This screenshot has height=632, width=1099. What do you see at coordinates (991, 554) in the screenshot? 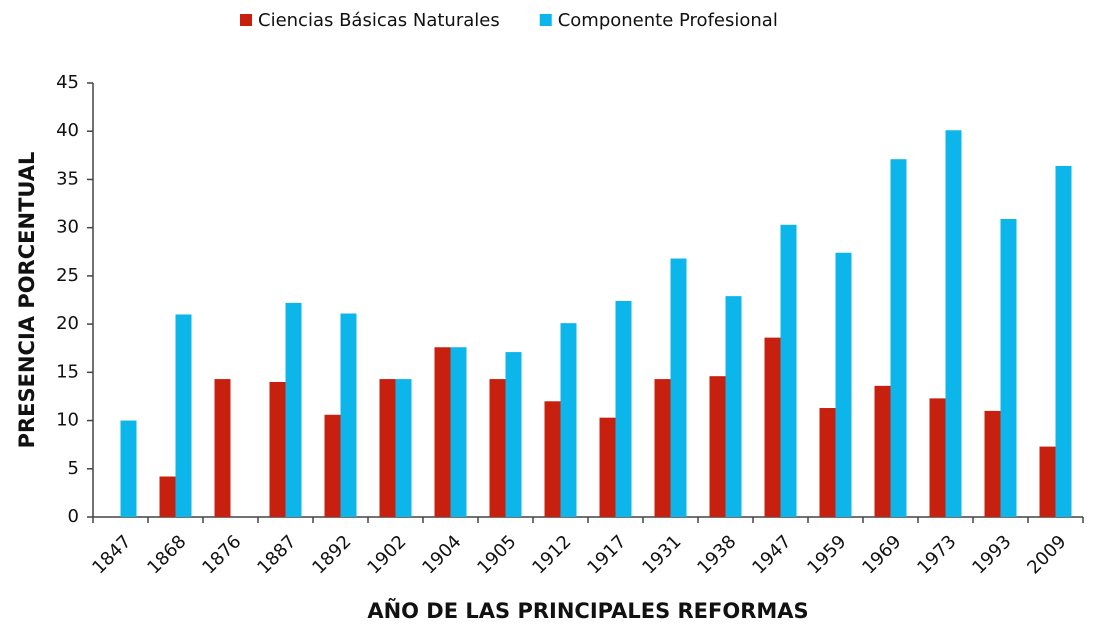
I see `x-tick-label: 1993` at bounding box center [991, 554].